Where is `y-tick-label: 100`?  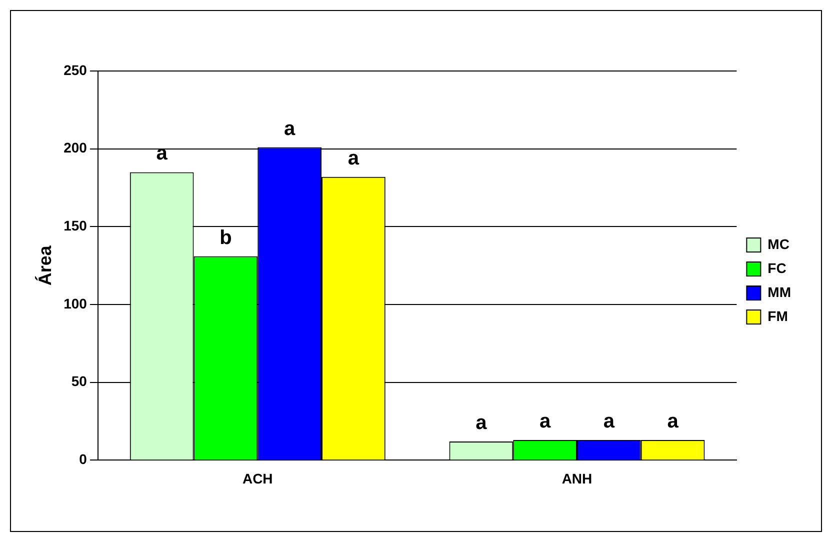
y-tick-label: 100 is located at coordinates (76, 303).